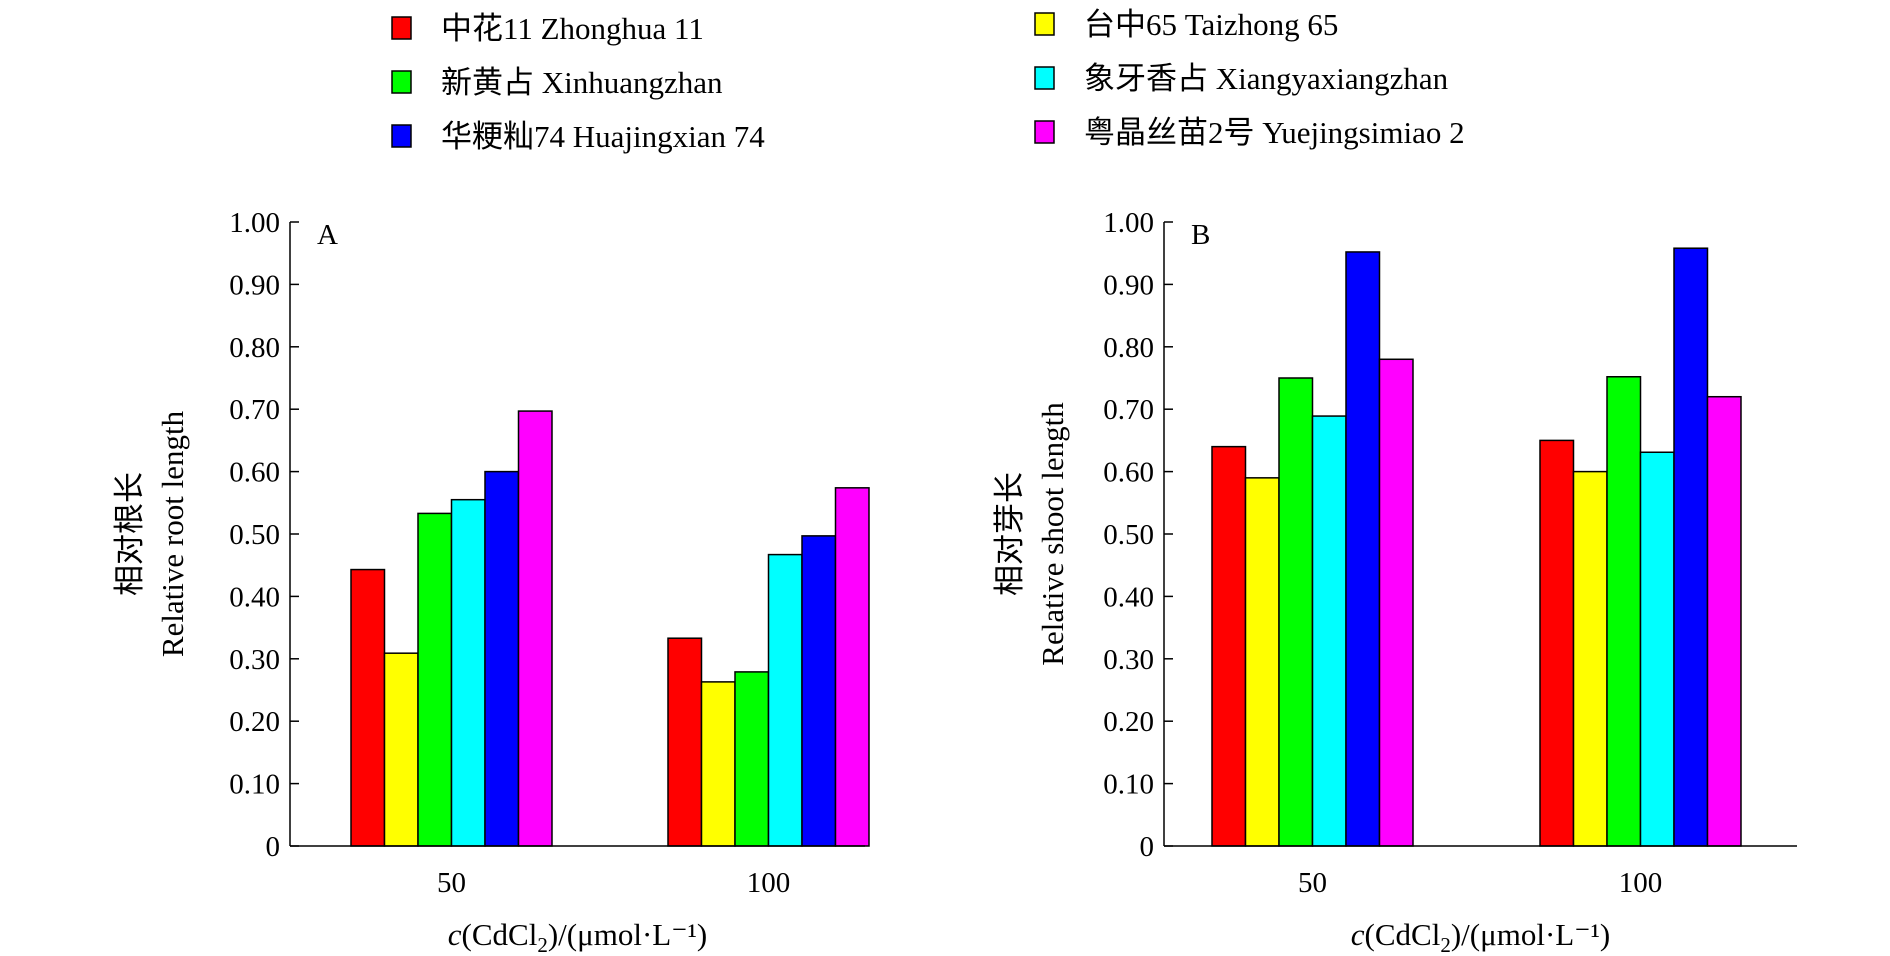 The height and width of the screenshot is (956, 1890). I want to click on legend-item: 新黄占 Xinhuangzhan, so click(557, 82).